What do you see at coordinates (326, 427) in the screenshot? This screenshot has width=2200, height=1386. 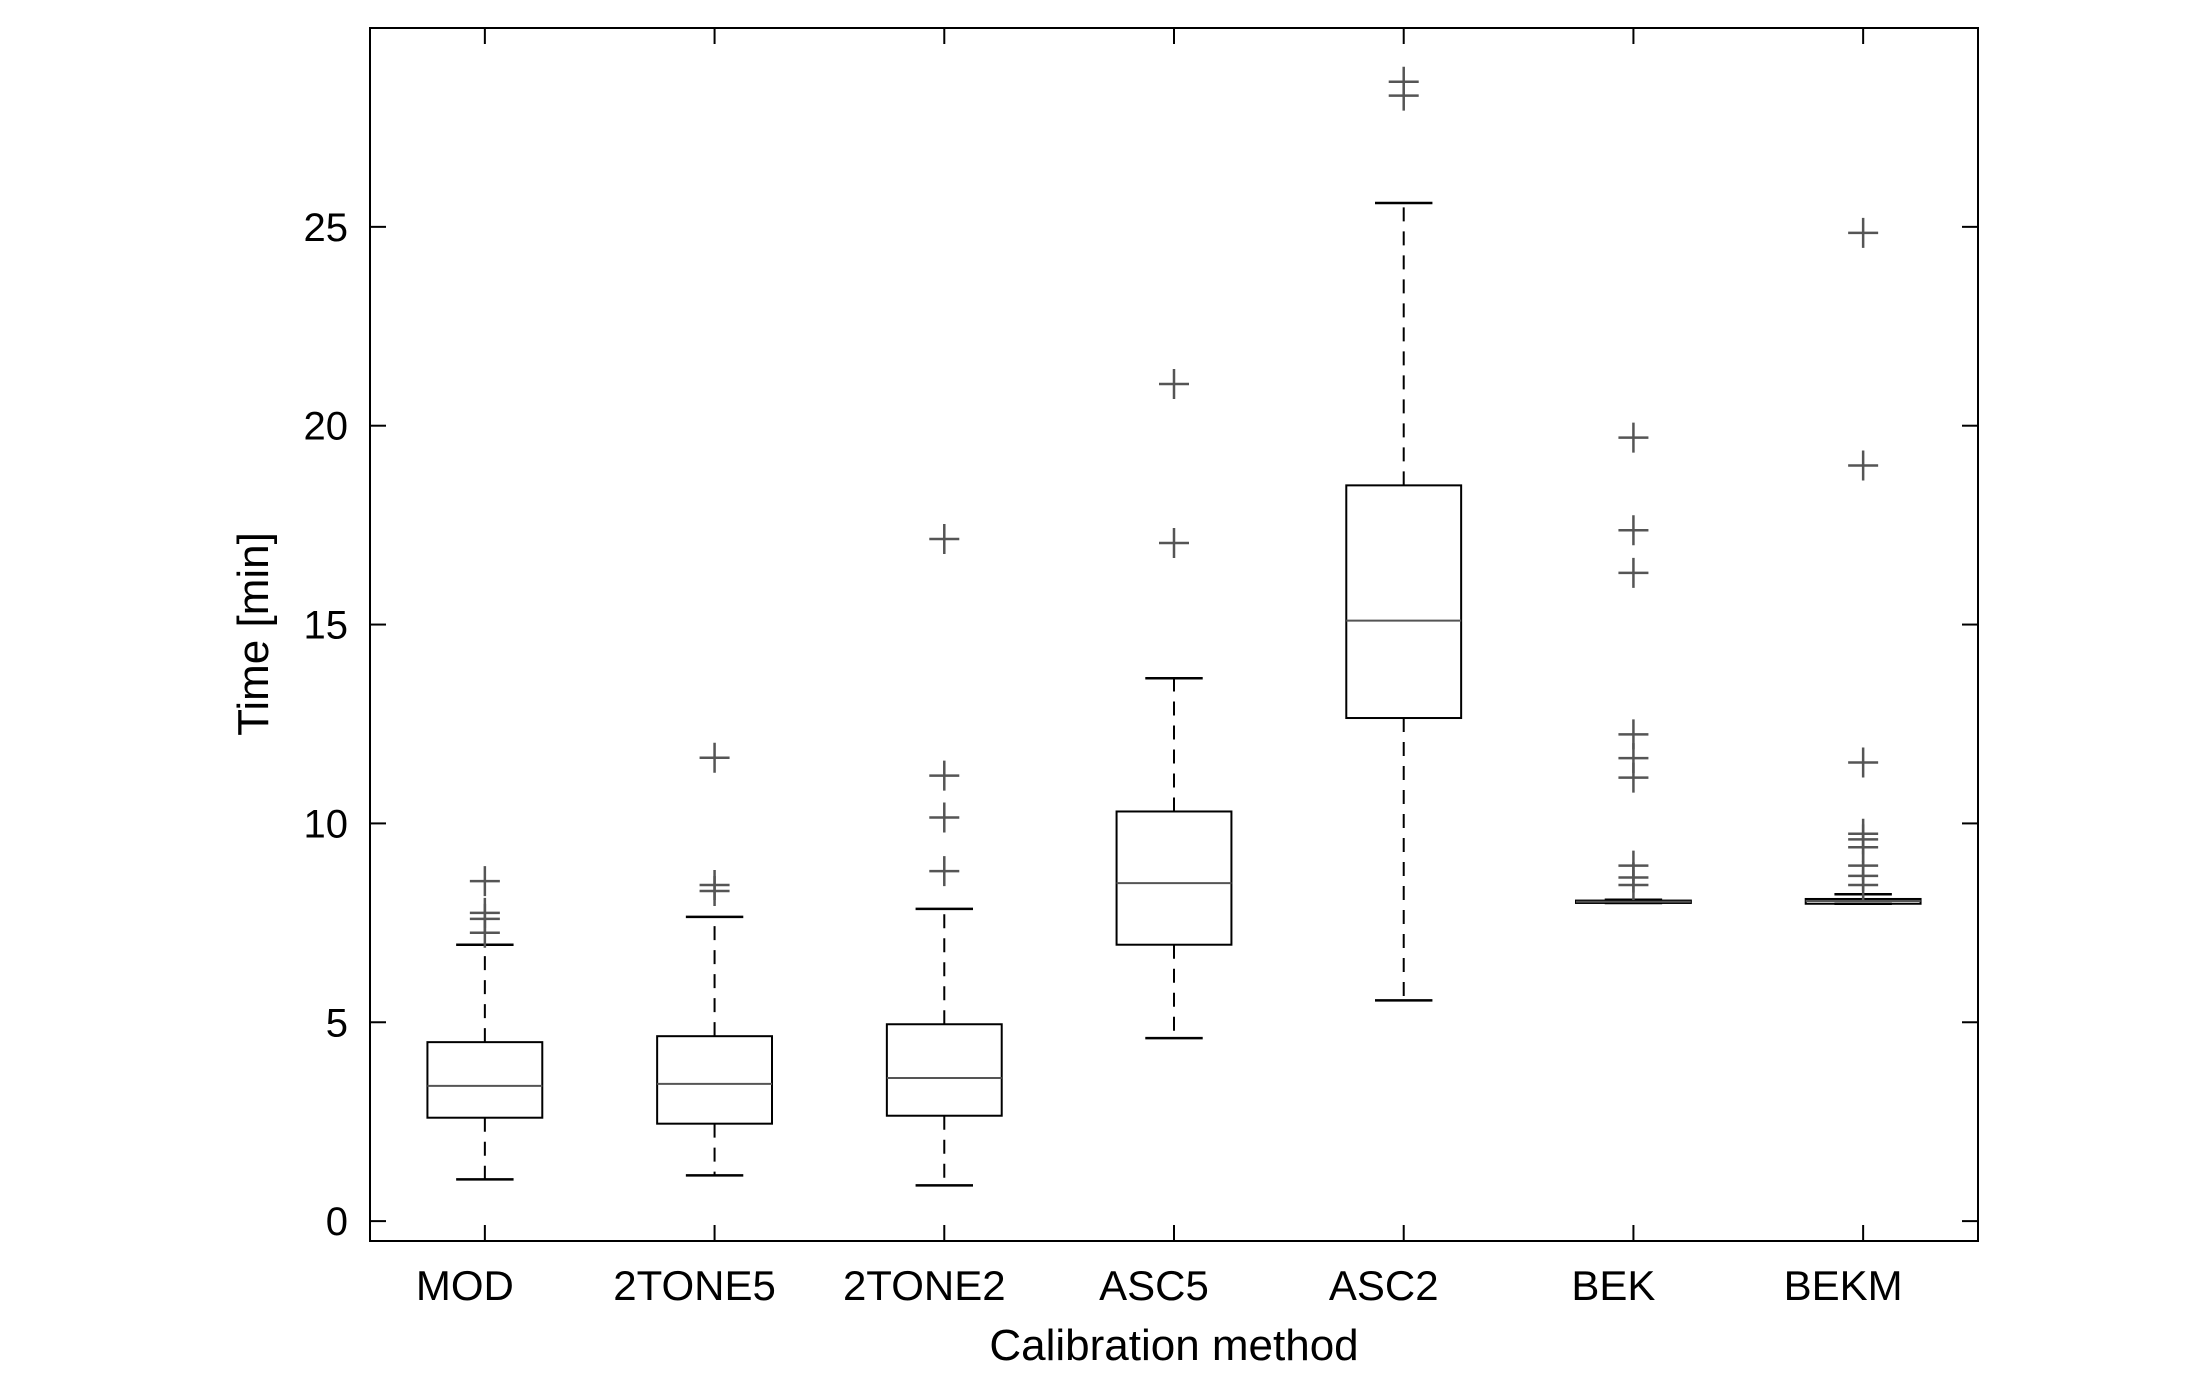 I see `y-tick-label: 20` at bounding box center [326, 427].